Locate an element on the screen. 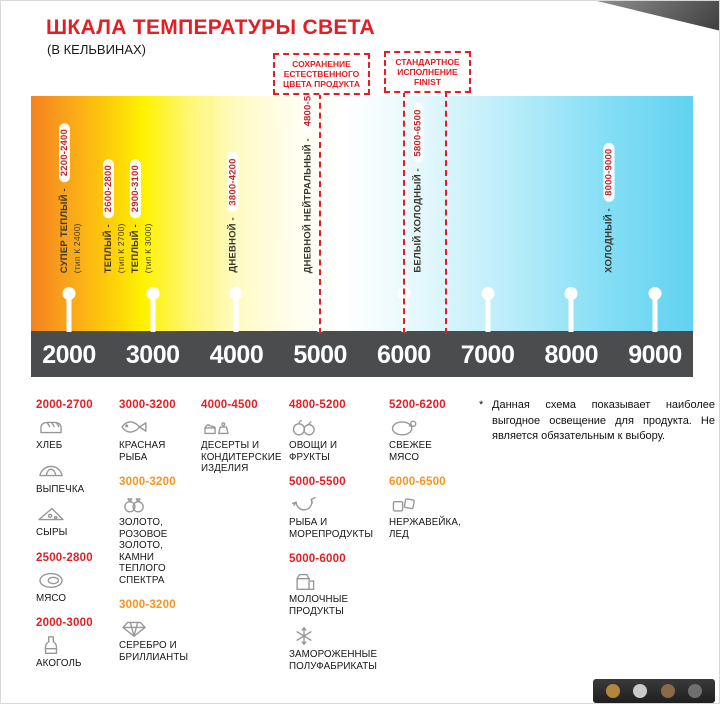 The width and height of the screenshot is (720, 704). zone-name: БЕЛЫЙ ХОЛОДНЫЙ - is located at coordinates (418, 219).